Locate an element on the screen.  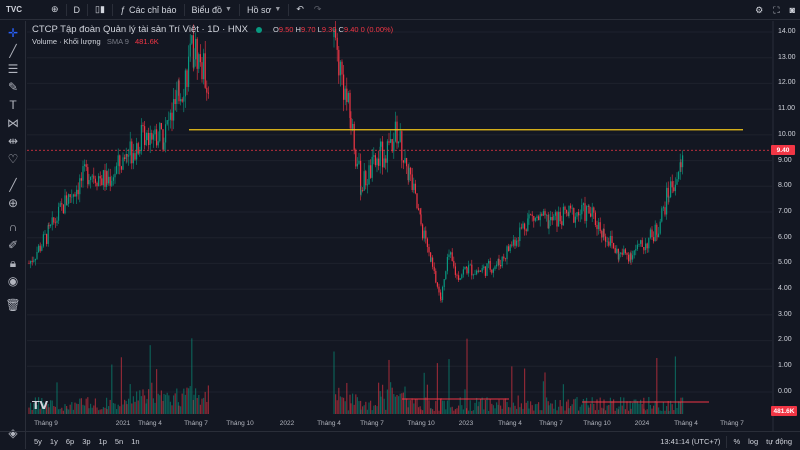
trend-line-icon: ╱ is located at coordinates (13, 51).